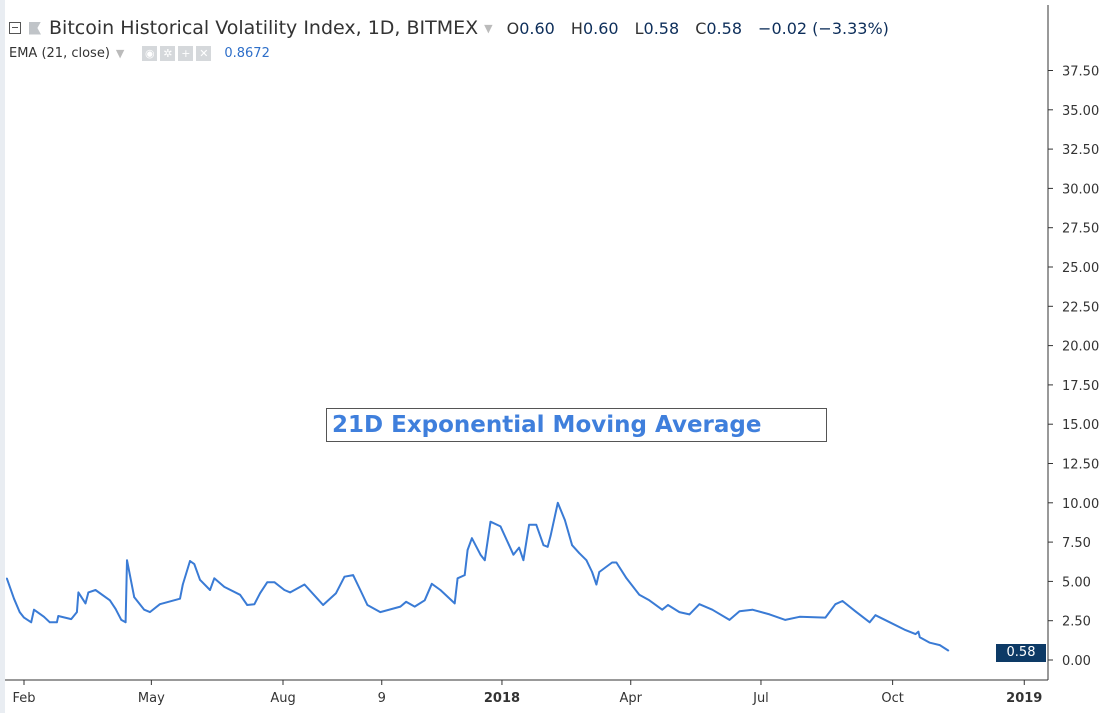  I want to click on low-value: 0.58, so click(661, 28).